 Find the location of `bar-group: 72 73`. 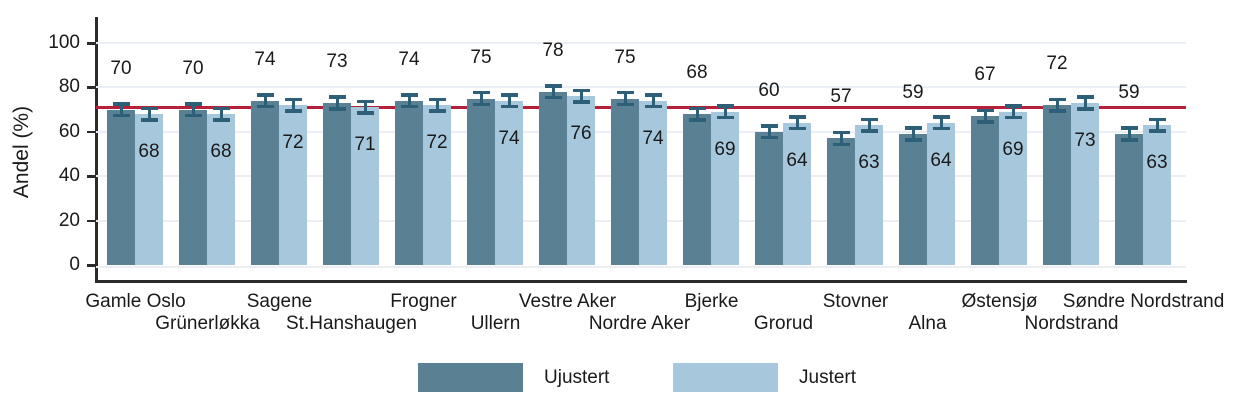

bar-group: 72 73 is located at coordinates (1071, 141).